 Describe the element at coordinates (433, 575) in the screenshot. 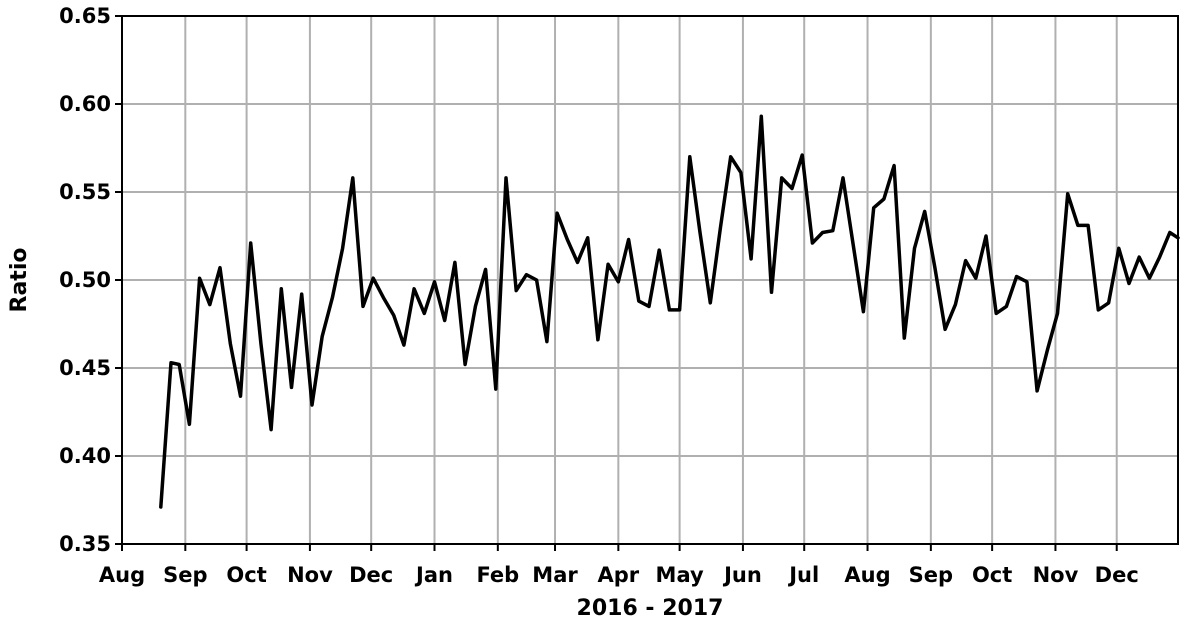

I see `x-tick-label: Jan` at that location.